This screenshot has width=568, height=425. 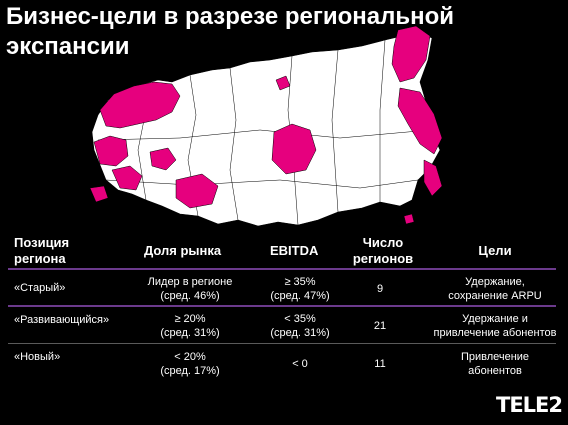 I want to click on header-region-count: Число регионов, so click(x=383, y=250).